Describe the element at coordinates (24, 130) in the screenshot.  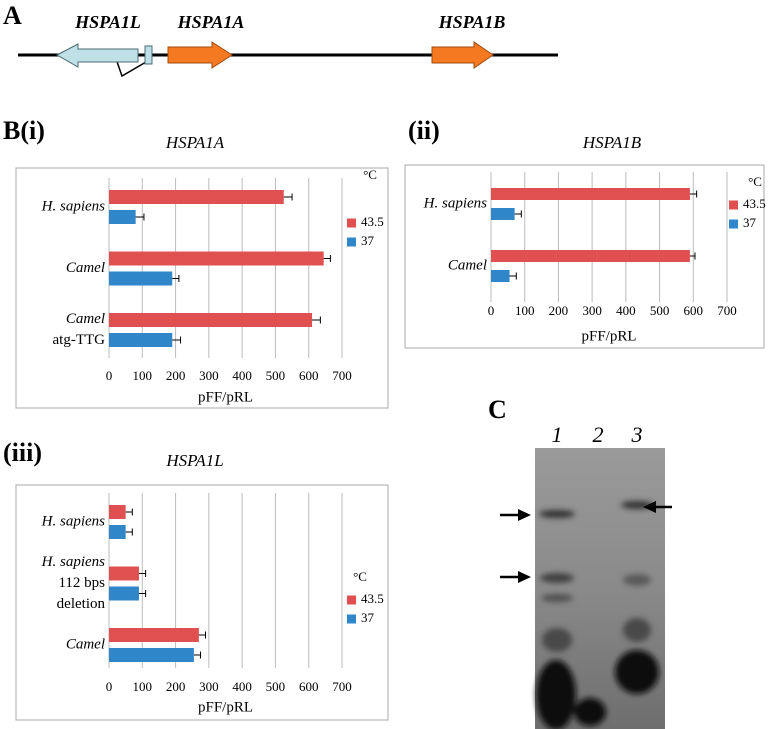
I see `panel-label: B(i)` at that location.